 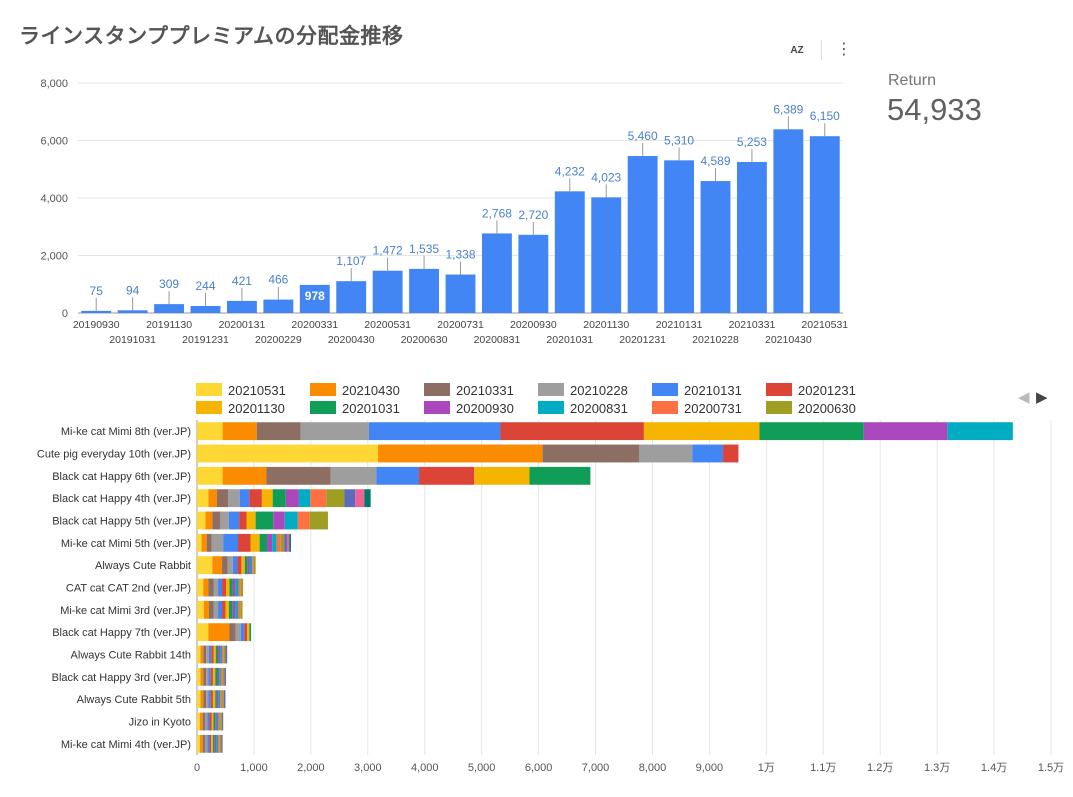 I want to click on category-label: Black cat Happy 4th (ver.JP), so click(x=121, y=499).